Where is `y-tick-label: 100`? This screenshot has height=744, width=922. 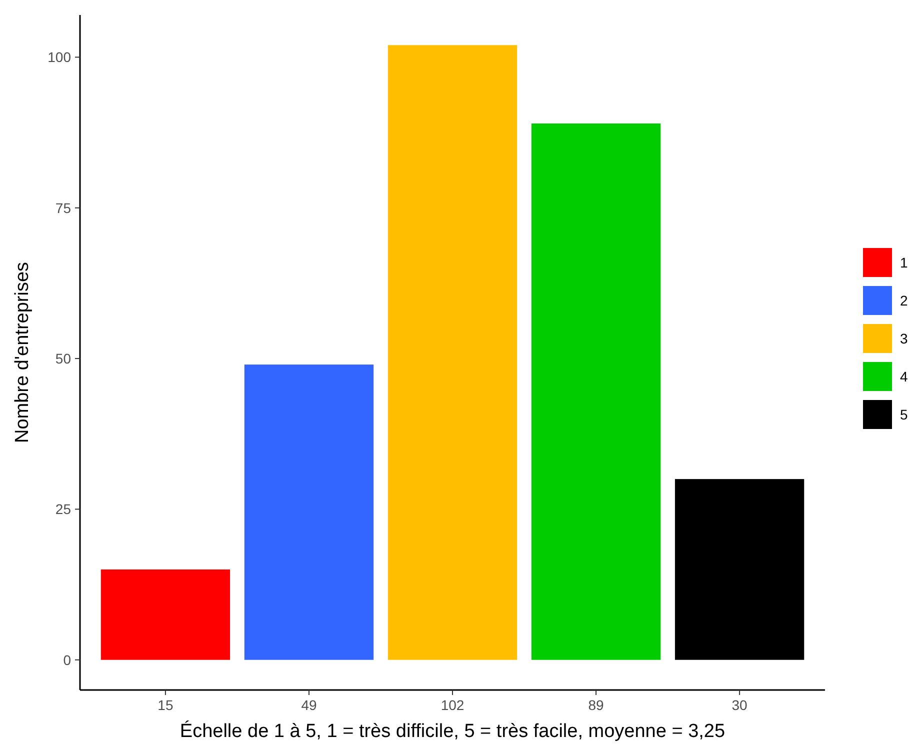 y-tick-label: 100 is located at coordinates (60, 57).